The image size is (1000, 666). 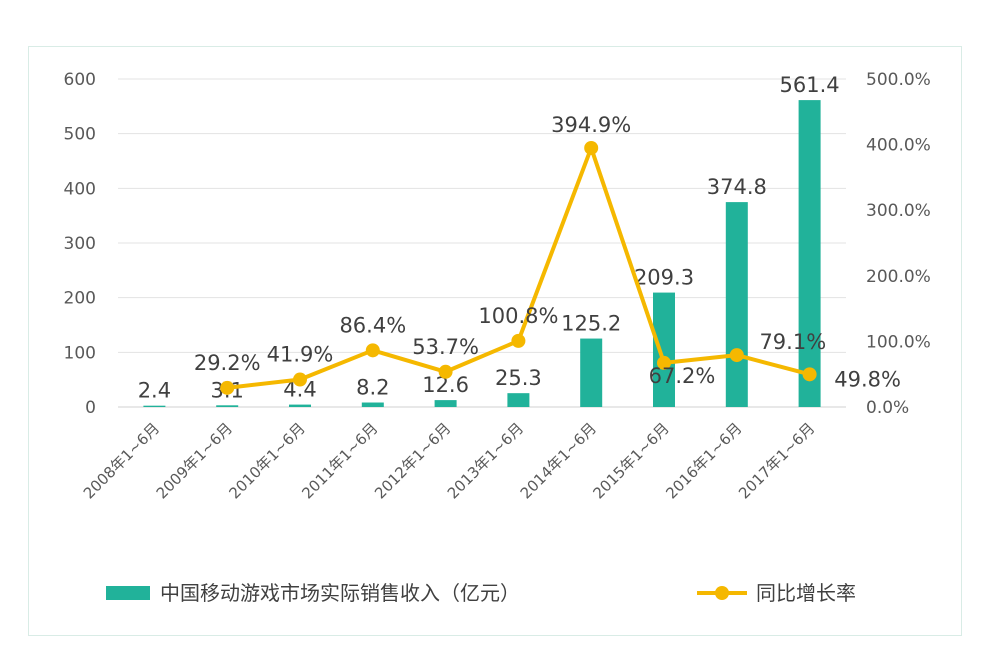 What do you see at coordinates (631, 460) in the screenshot?
I see `category-label: 2015年1~6月` at bounding box center [631, 460].